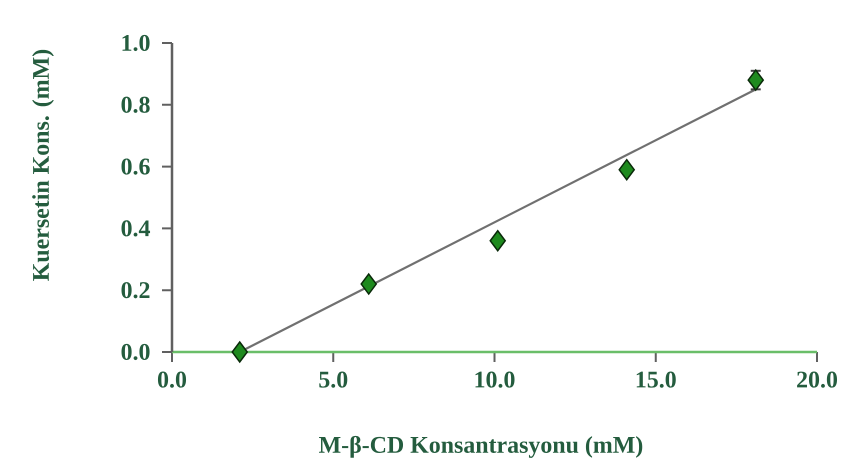  Describe the element at coordinates (480, 447) in the screenshot. I see `x-axis-title: M-β-CD Konsantrasyonu (mM)` at that location.